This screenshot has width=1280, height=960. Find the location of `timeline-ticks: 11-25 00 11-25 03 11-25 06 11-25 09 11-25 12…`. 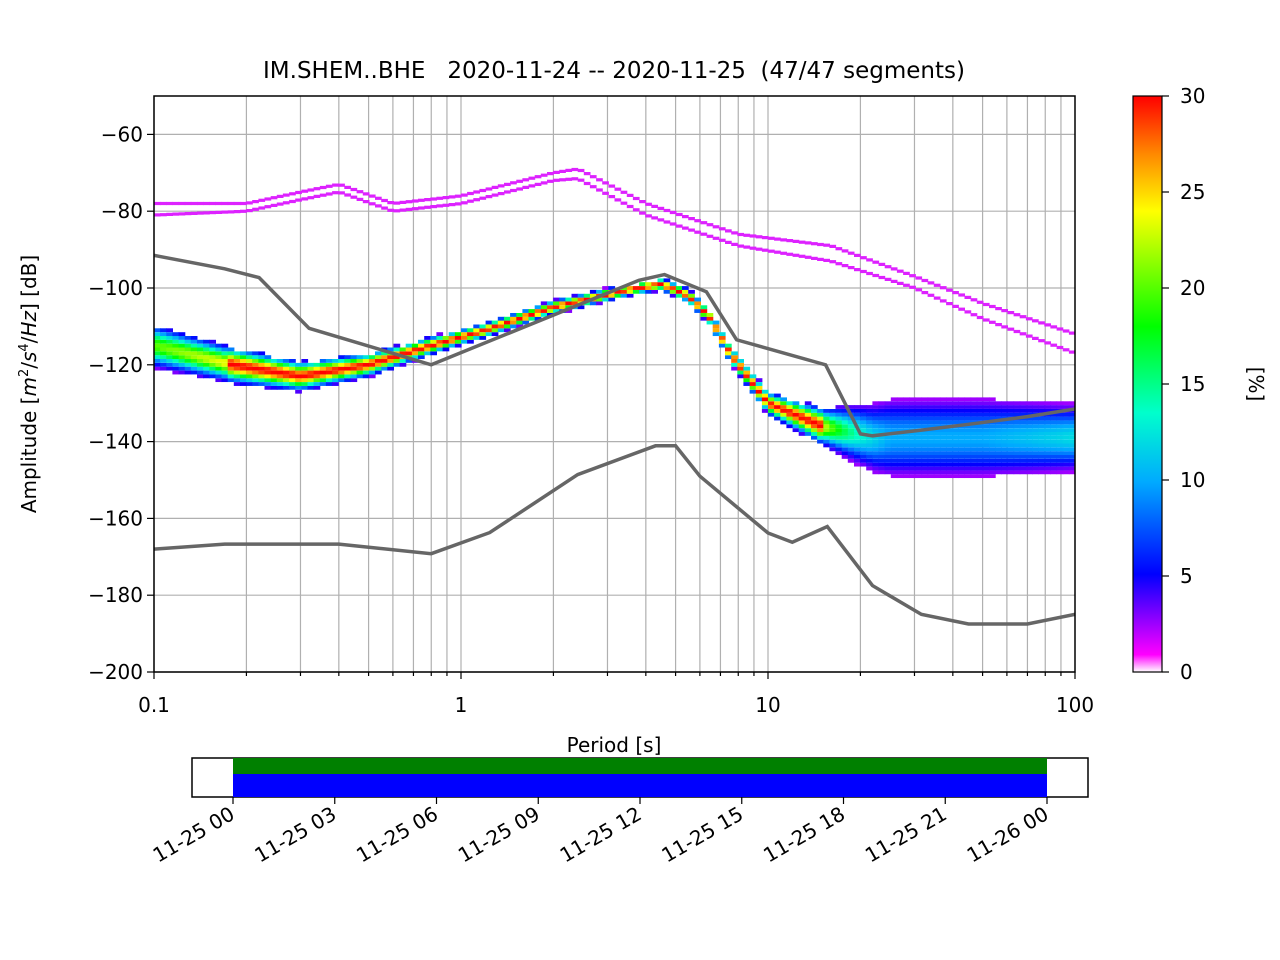

timeline-ticks: 11-25 00 11-25 03 11-25 06 11-25 09 11-25 12… is located at coordinates (601, 832).